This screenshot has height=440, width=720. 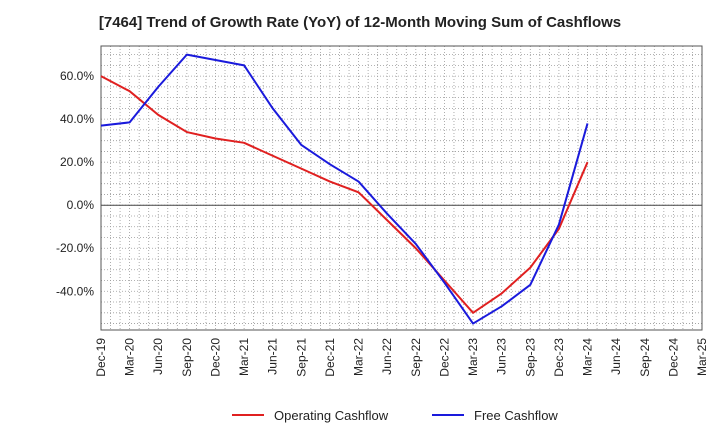 I want to click on x-tick-label: Jun-20, so click(x=158, y=356).